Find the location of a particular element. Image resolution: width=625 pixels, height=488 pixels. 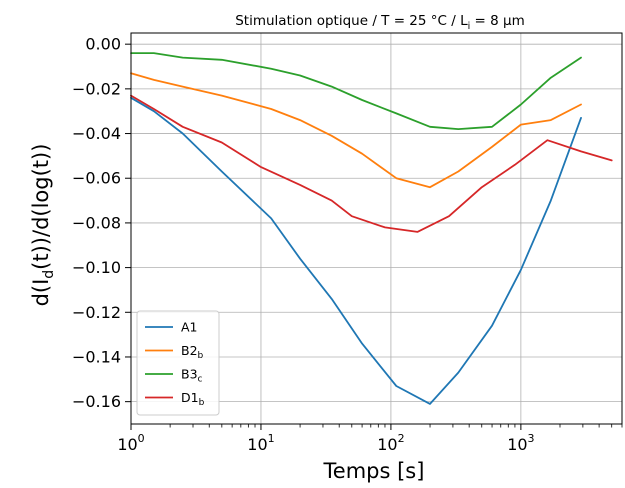

legend: A1 B2b B3c D1b is located at coordinates (178, 363).